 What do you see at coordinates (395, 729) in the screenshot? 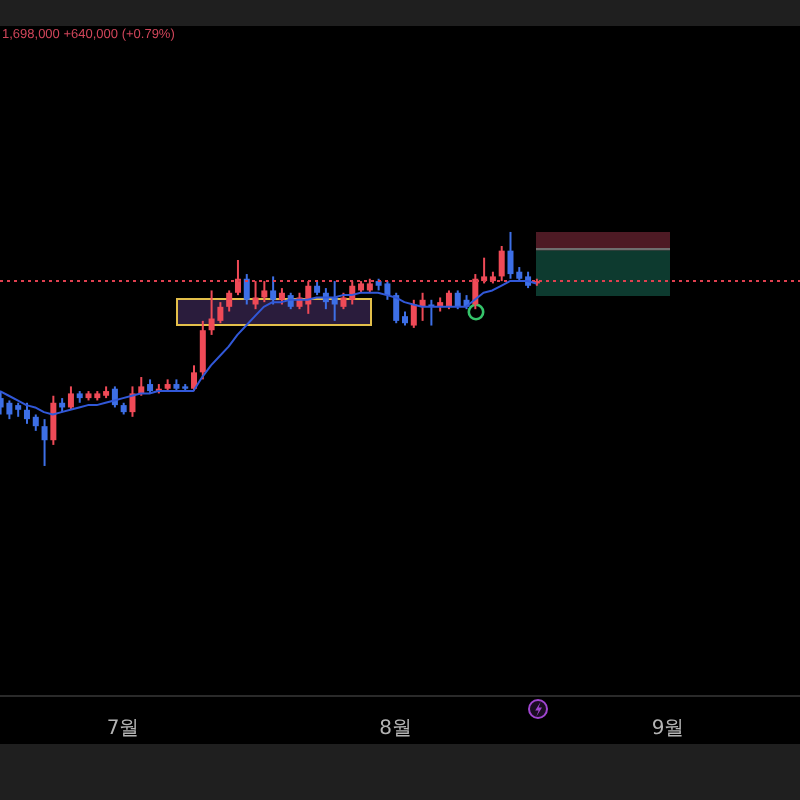
I see `x-tick-label: 8월` at bounding box center [395, 729].